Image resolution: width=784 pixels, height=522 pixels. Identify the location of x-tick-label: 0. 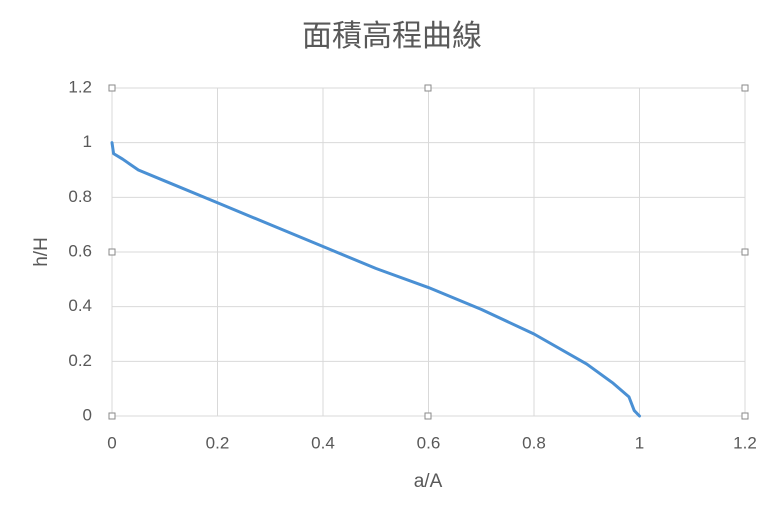
(111, 442).